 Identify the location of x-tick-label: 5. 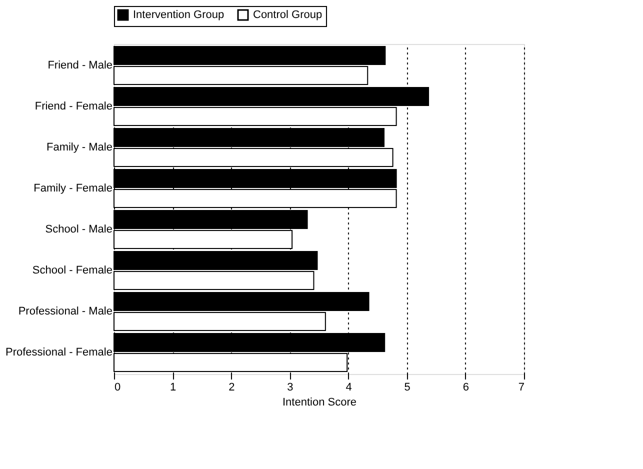
(407, 388).